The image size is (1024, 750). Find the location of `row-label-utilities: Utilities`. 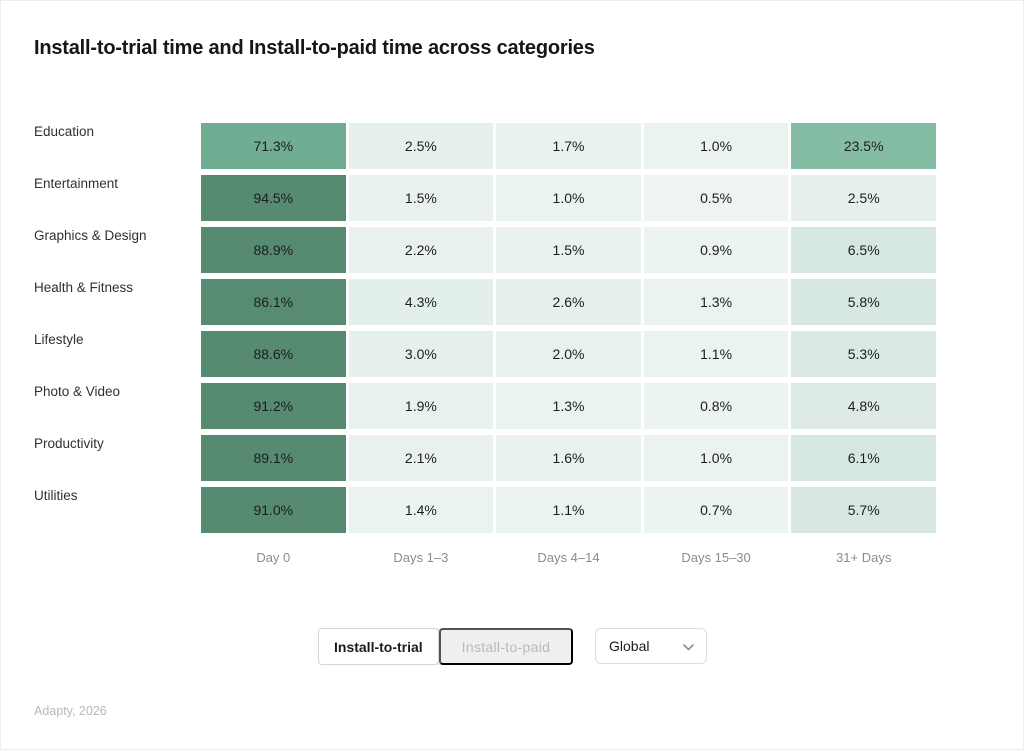

row-label-utilities: Utilities is located at coordinates (56, 495).